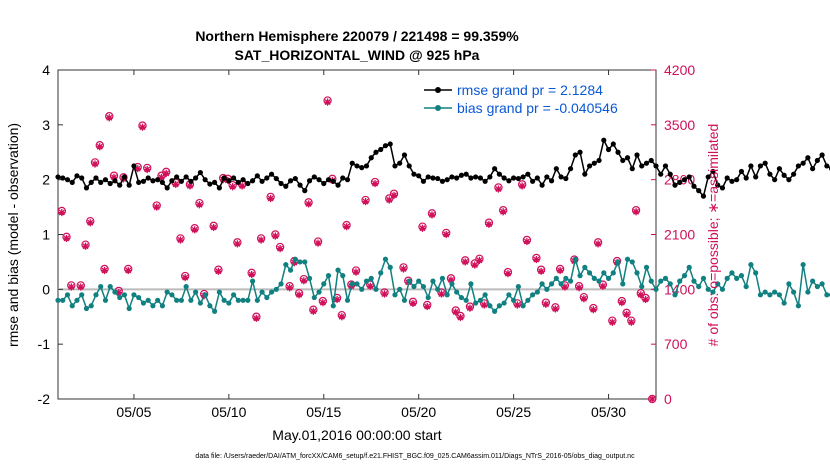 The width and height of the screenshot is (830, 470). I want to click on y2-axis-label: # of obs: o=possible; ∗=assimilated, so click(713, 235).